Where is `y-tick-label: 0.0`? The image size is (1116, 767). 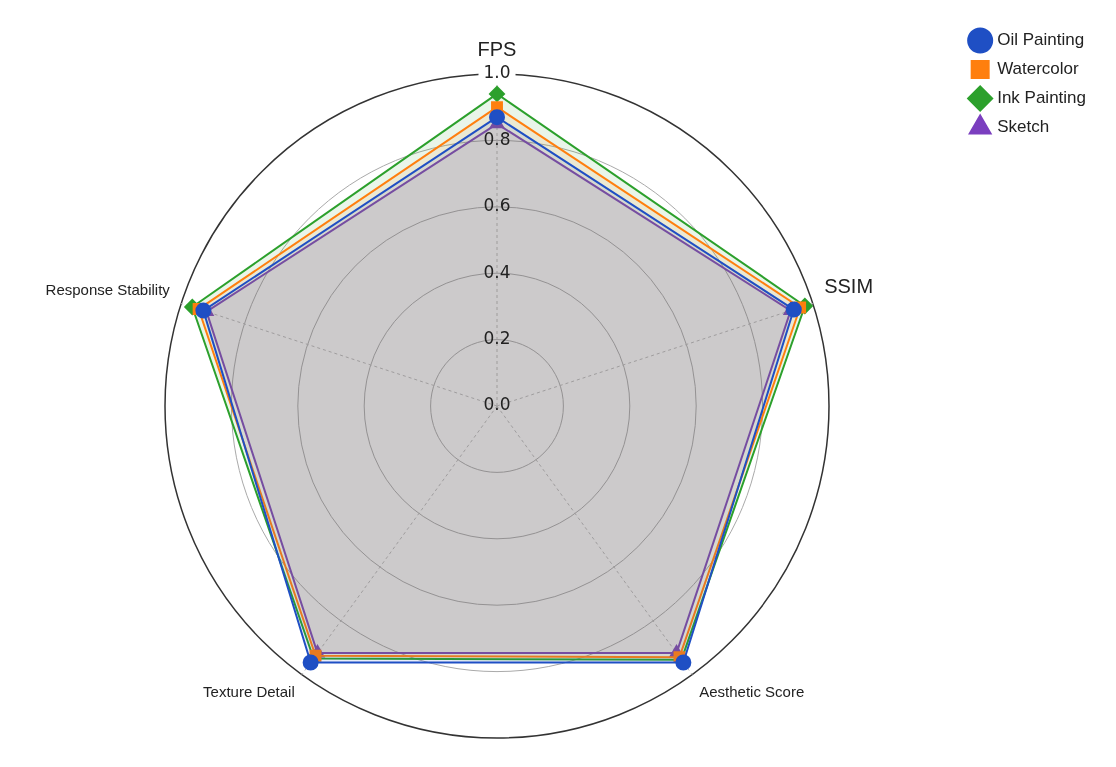
y-tick-label: 0.0 is located at coordinates (497, 404).